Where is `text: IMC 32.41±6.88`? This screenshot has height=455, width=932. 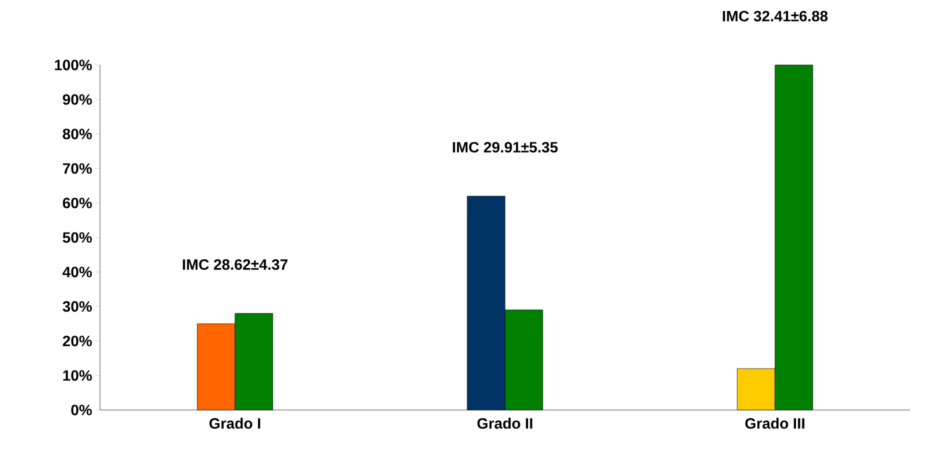
text: IMC 32.41±6.88 is located at coordinates (775, 16).